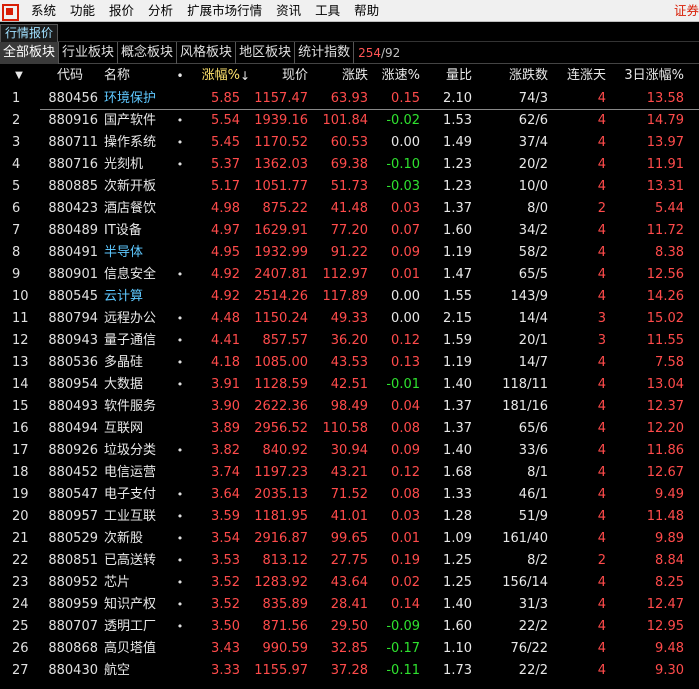  I want to click on header-pct: 涨幅%, so click(212, 76).